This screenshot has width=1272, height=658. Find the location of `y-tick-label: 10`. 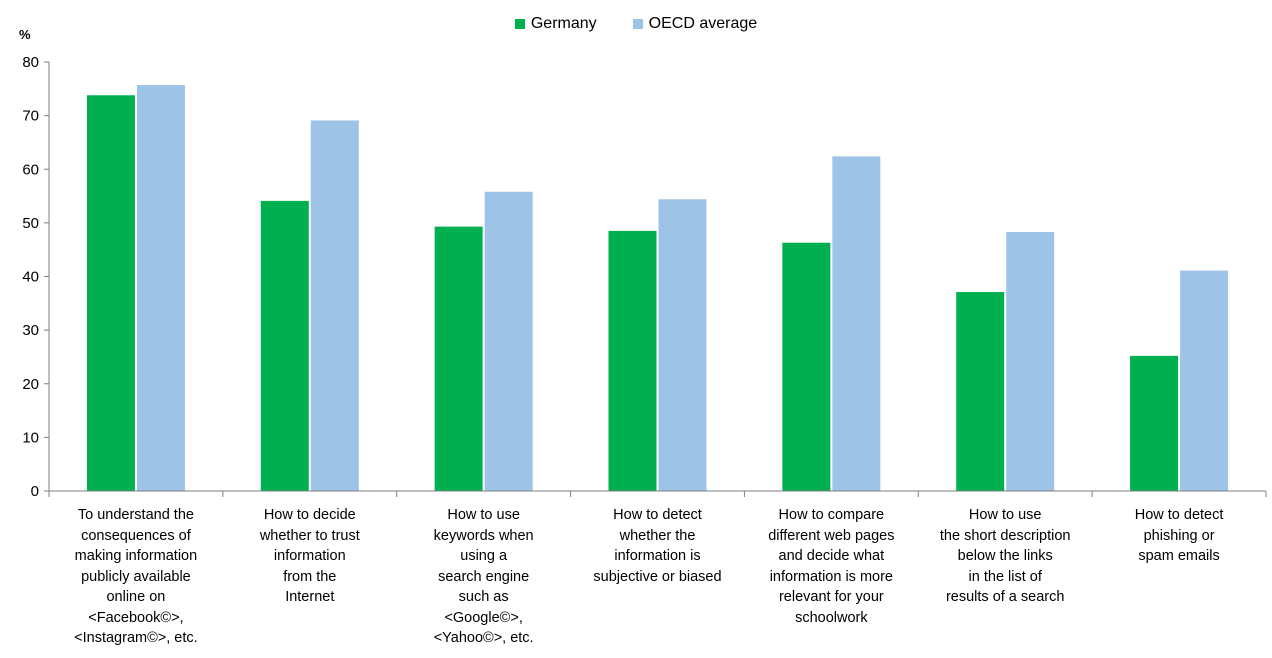

y-tick-label: 10 is located at coordinates (30, 437).